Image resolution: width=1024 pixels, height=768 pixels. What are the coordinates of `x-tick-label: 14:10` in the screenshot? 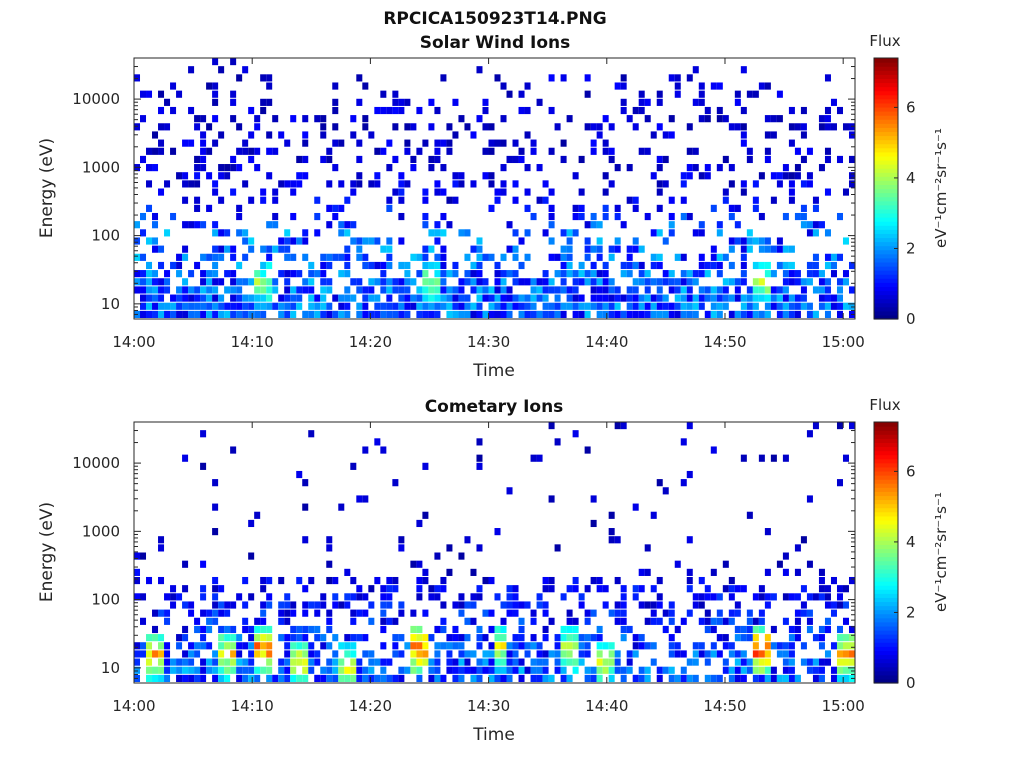 It's located at (252, 342).